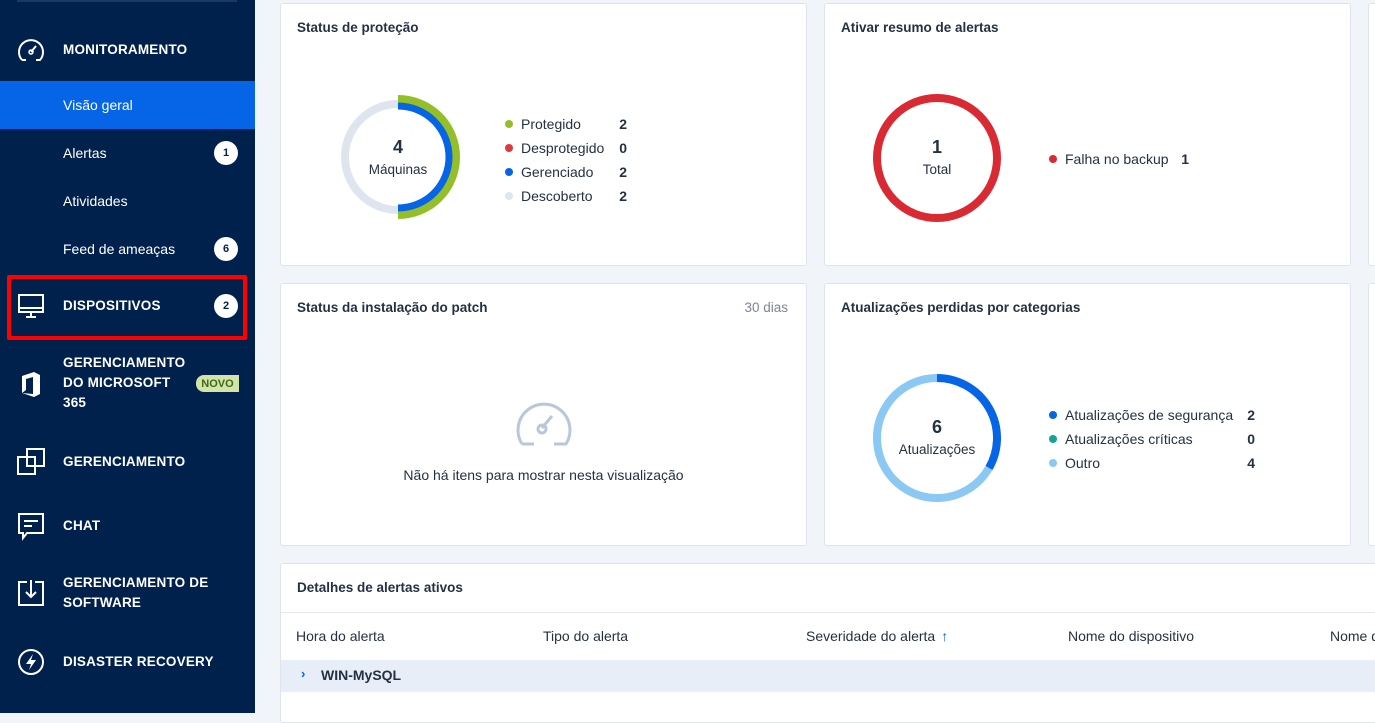  Describe the element at coordinates (398, 157) in the screenshot. I see `donut-center: 4 Máquinas` at that location.